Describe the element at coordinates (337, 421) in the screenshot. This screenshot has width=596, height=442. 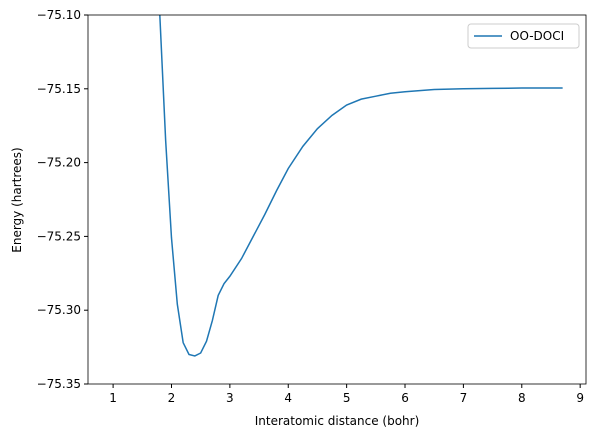
I see `x-axis-label: Interatomic distance (bohr)` at that location.